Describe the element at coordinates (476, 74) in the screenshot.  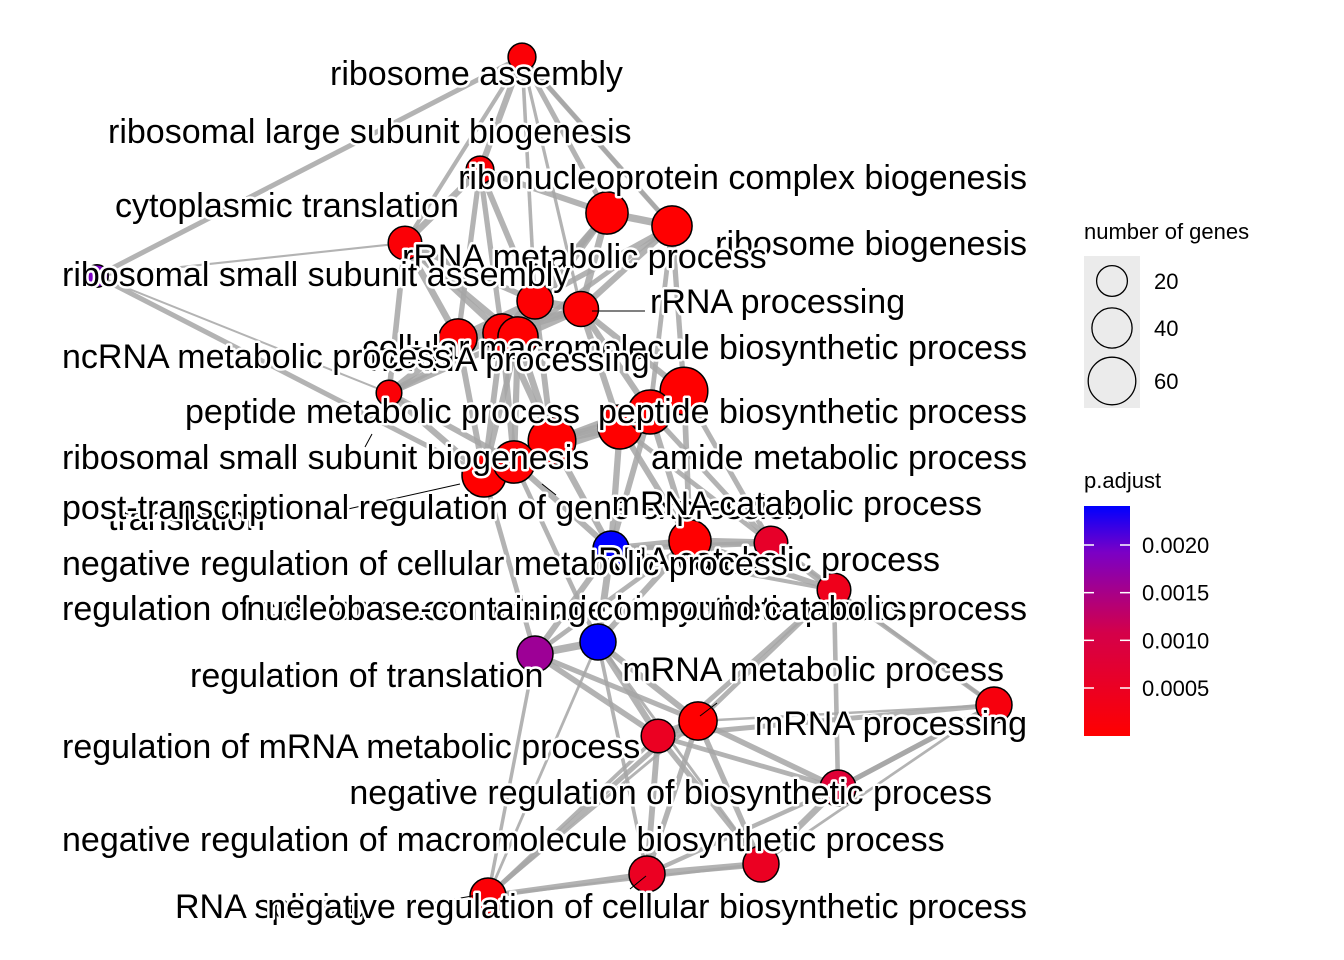
I see `node-label-ribosome-assembly: ribosome assembly` at that location.